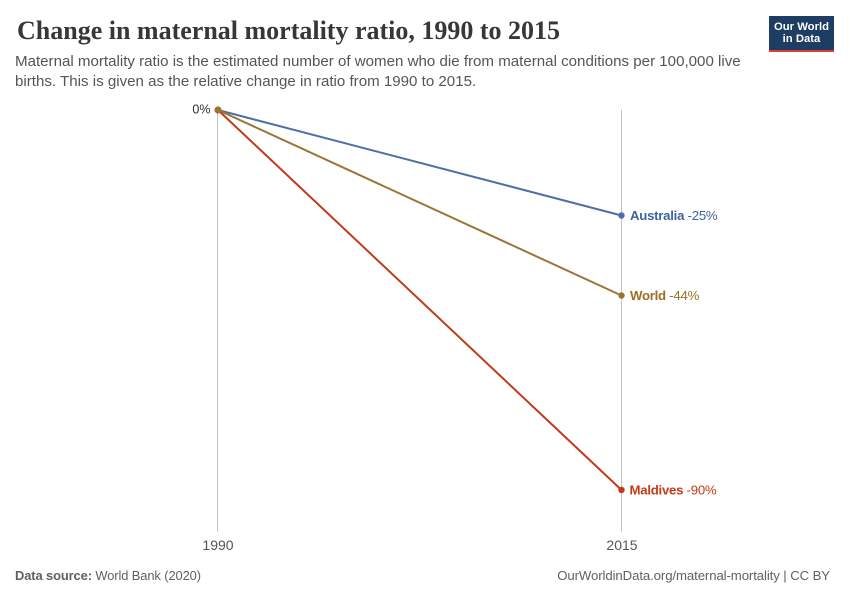 This screenshot has height=600, width=850. What do you see at coordinates (217, 545) in the screenshot?
I see `svg-text: 1990` at bounding box center [217, 545].